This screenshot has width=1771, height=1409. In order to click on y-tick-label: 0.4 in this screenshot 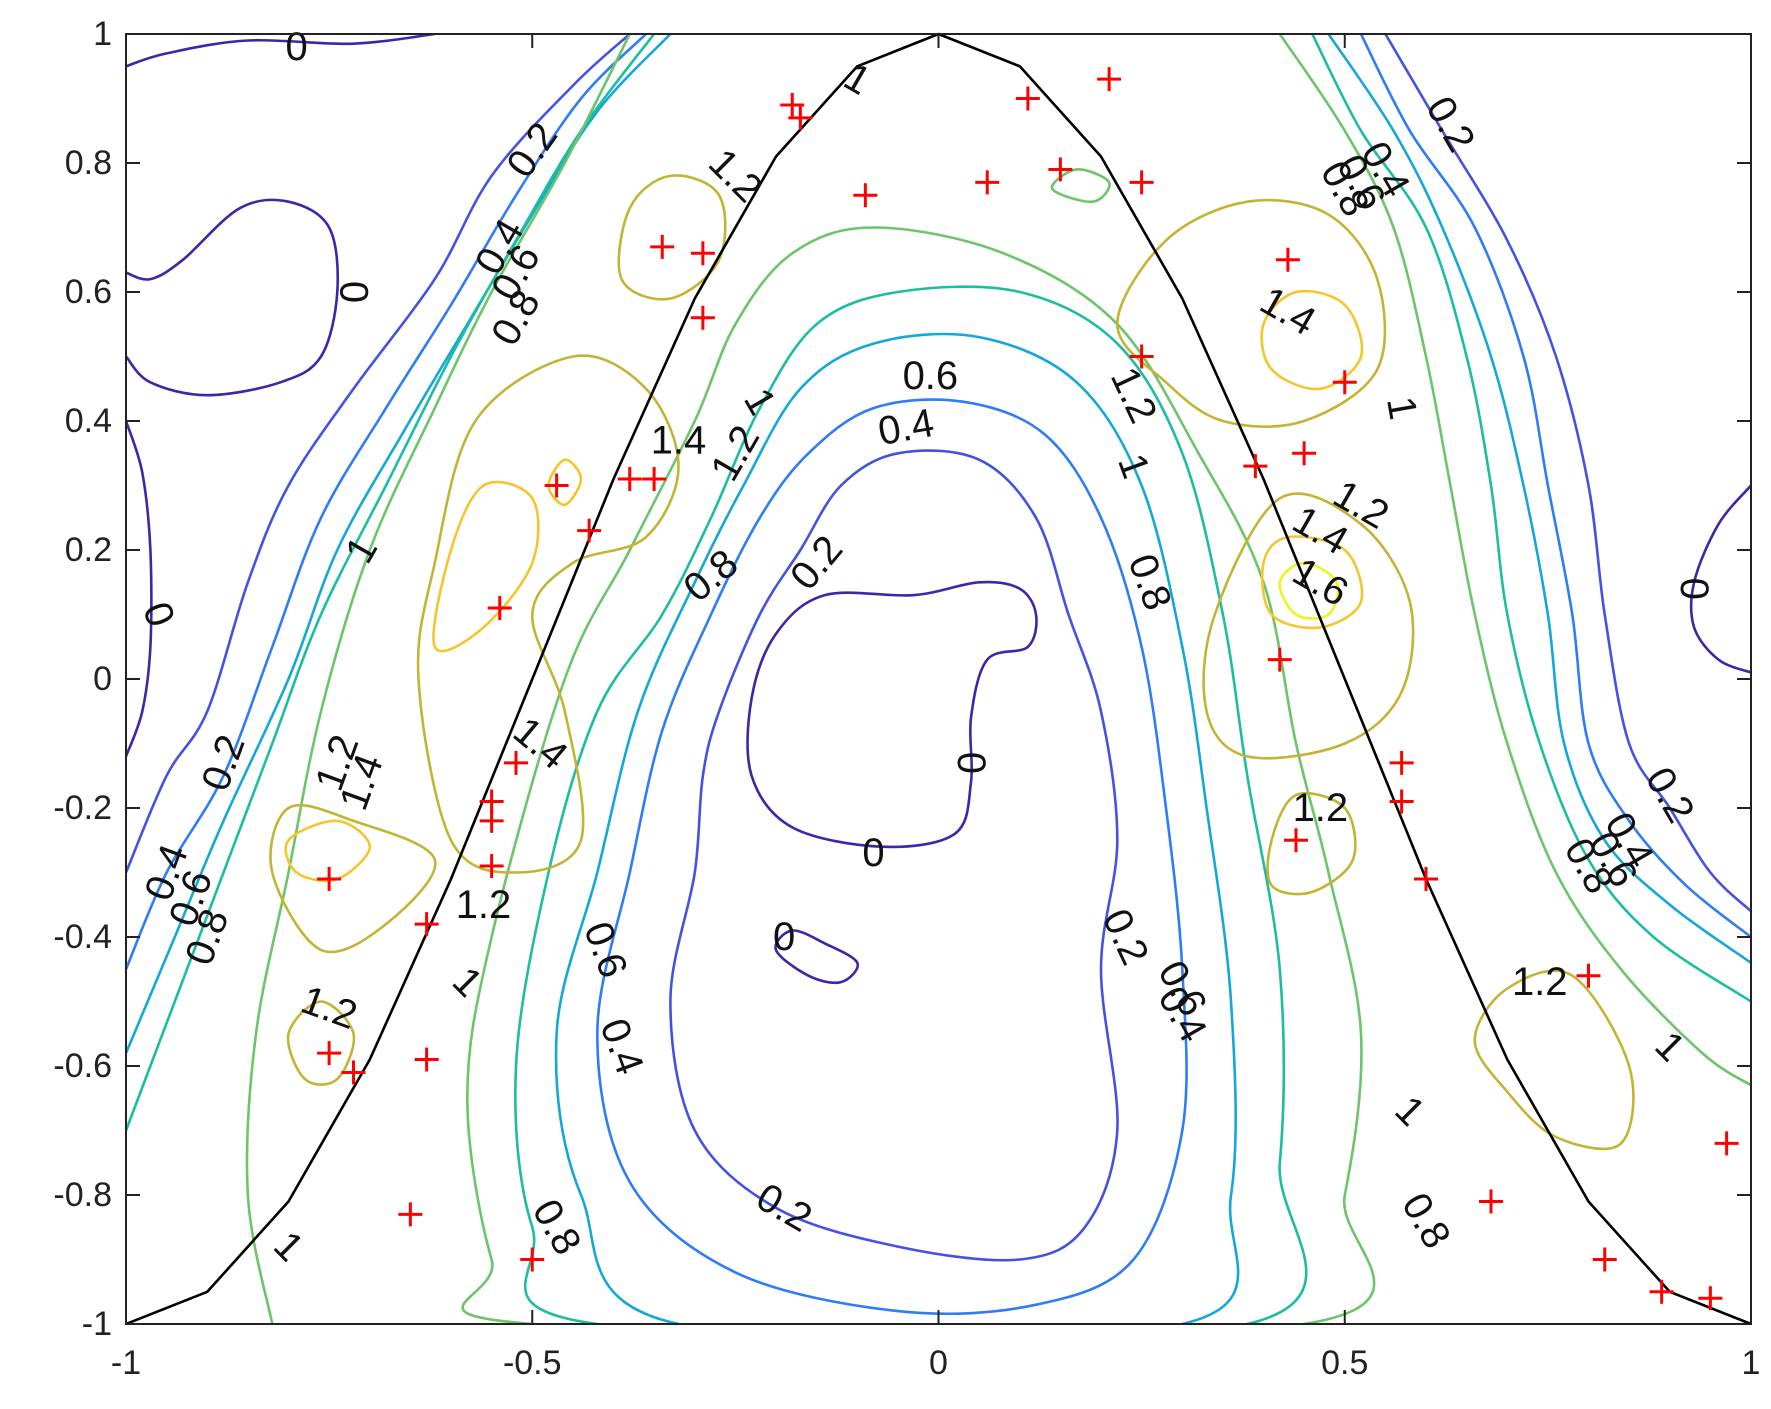, I will do `click(88, 421)`.